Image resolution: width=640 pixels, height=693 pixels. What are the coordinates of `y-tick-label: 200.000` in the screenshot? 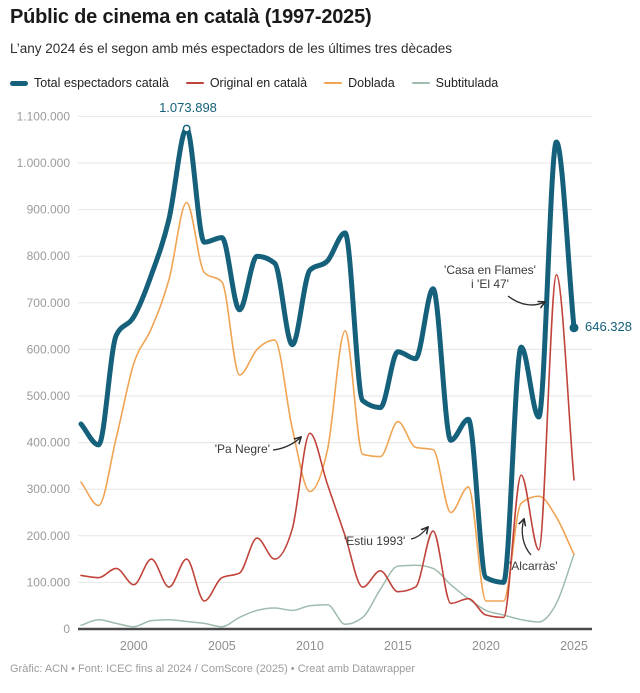 It's located at (49, 536).